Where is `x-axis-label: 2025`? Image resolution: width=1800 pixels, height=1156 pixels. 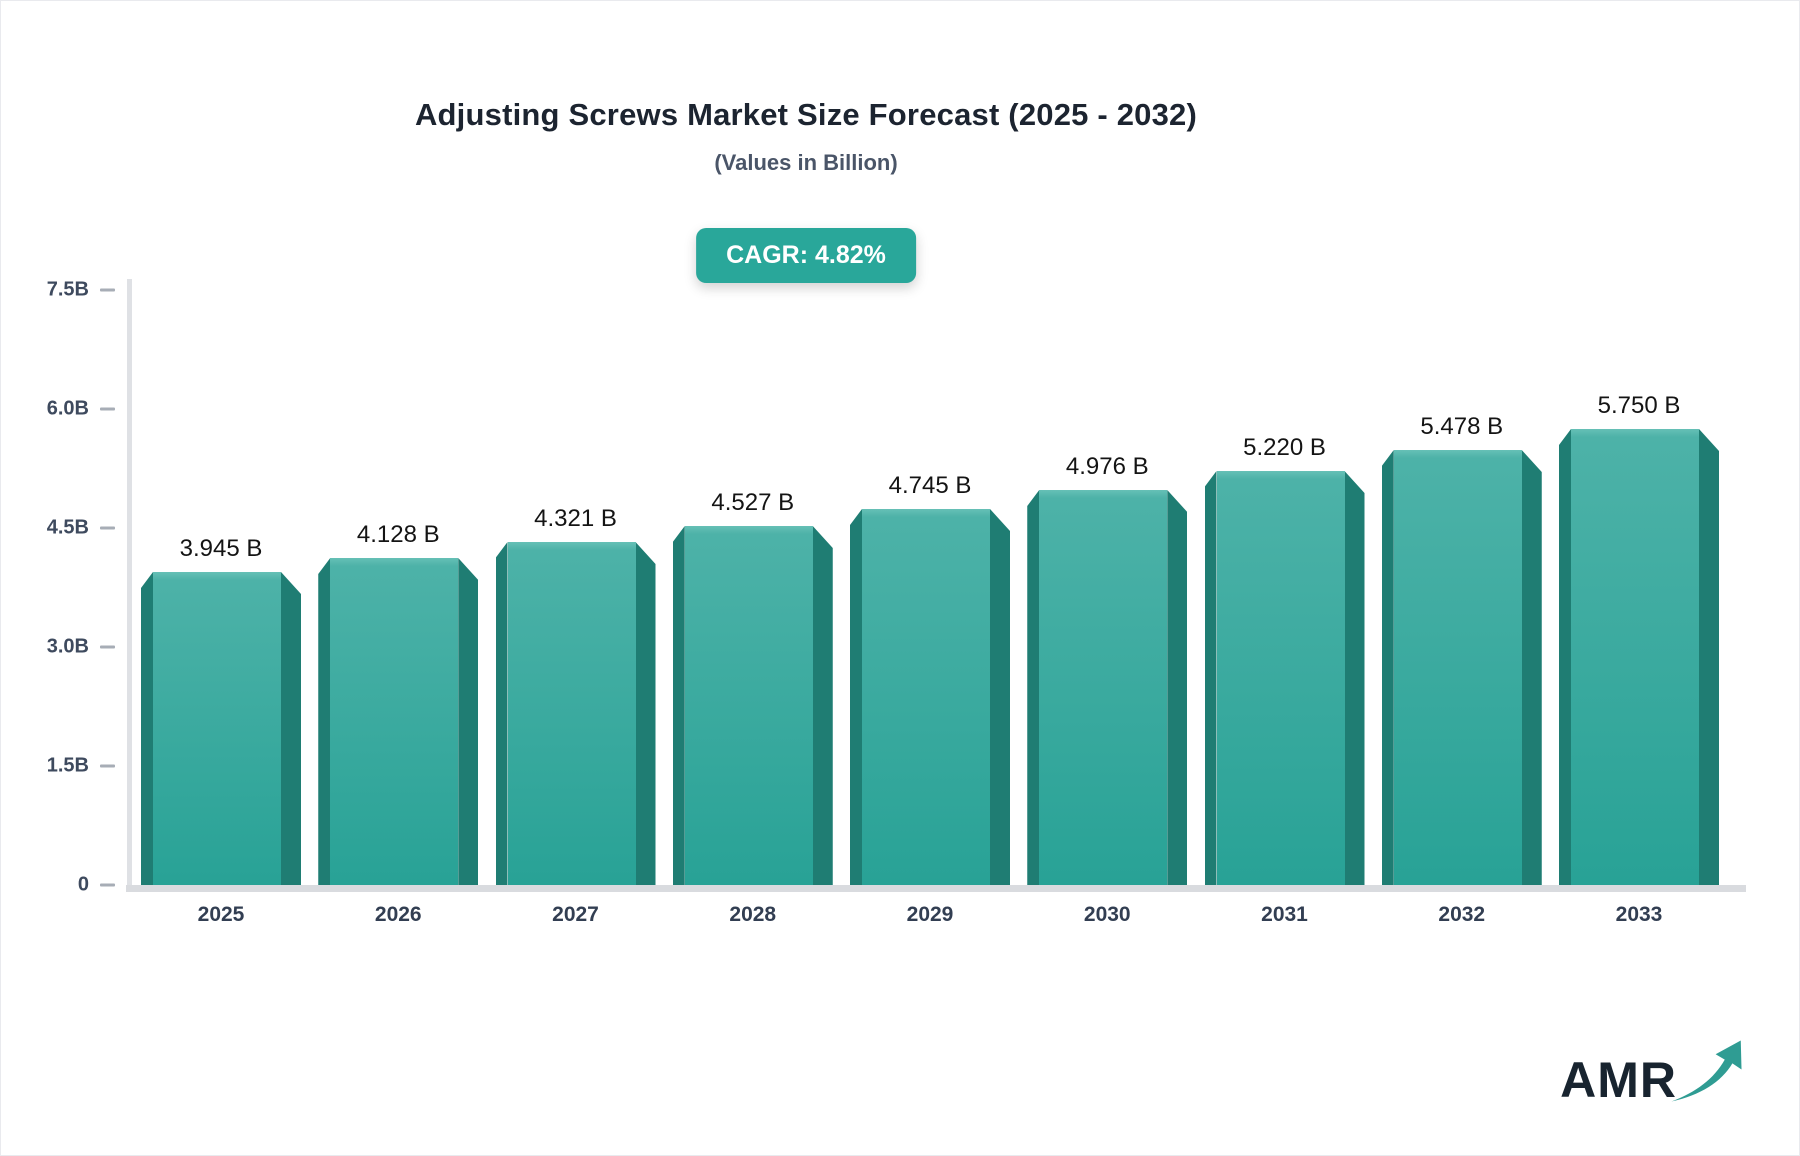
x-axis-label: 2025 is located at coordinates (221, 914).